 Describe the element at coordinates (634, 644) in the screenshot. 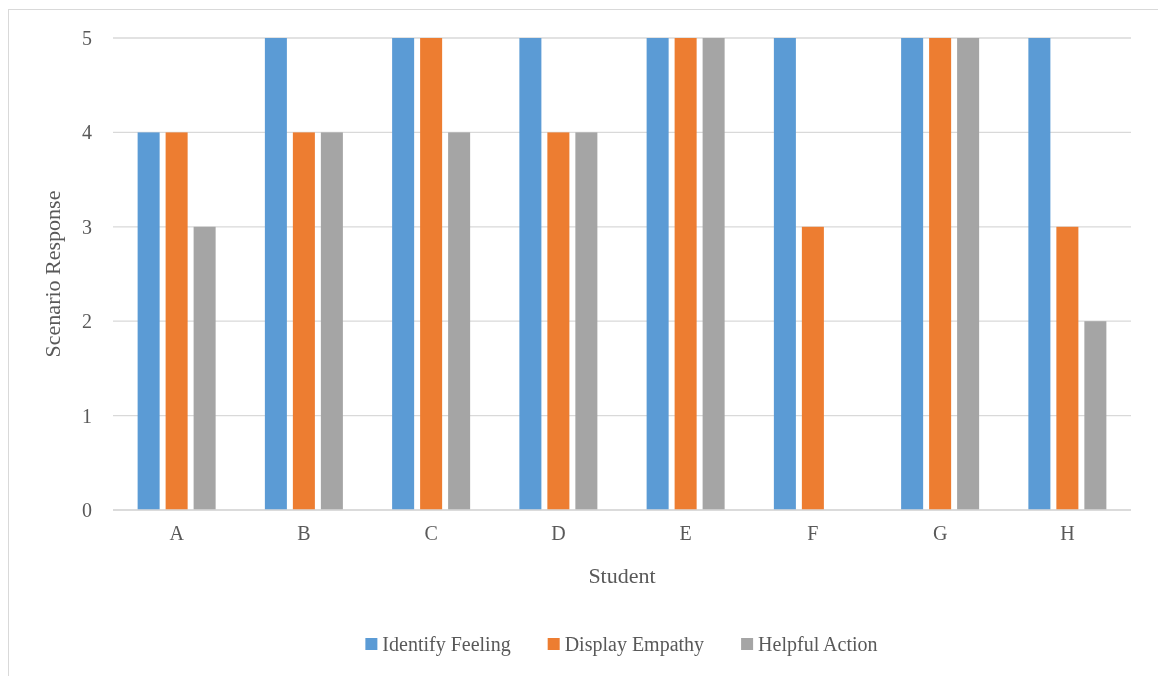

I see `legend-label: Display Empathy` at that location.